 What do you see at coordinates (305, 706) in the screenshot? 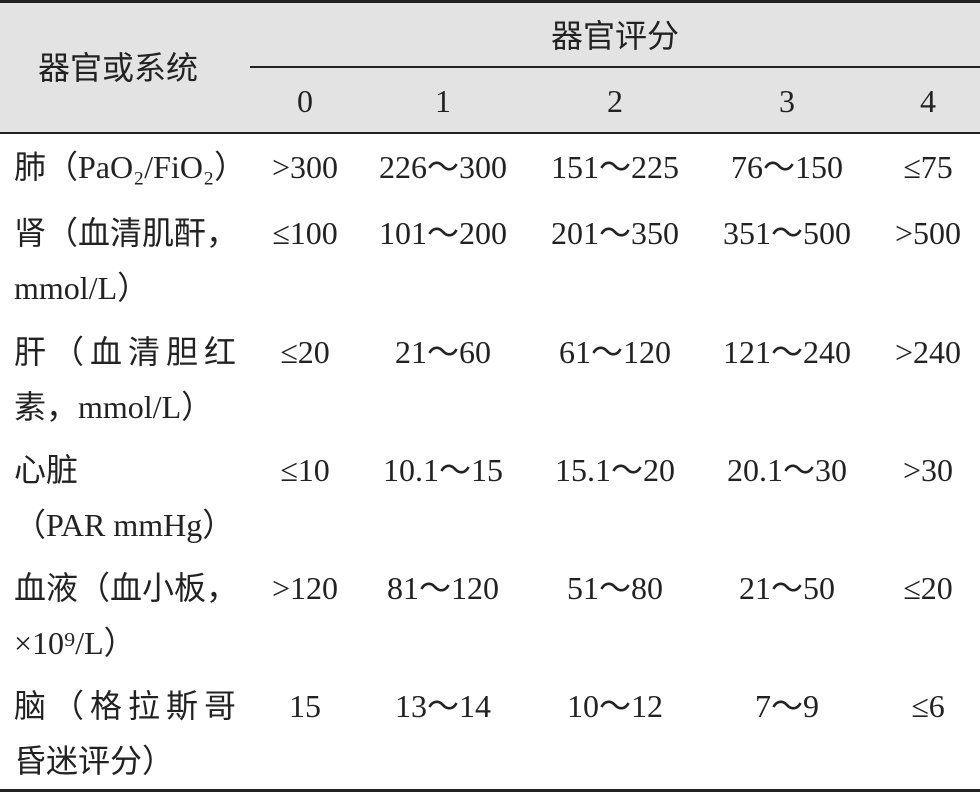
I see `cell: 15` at bounding box center [305, 706].